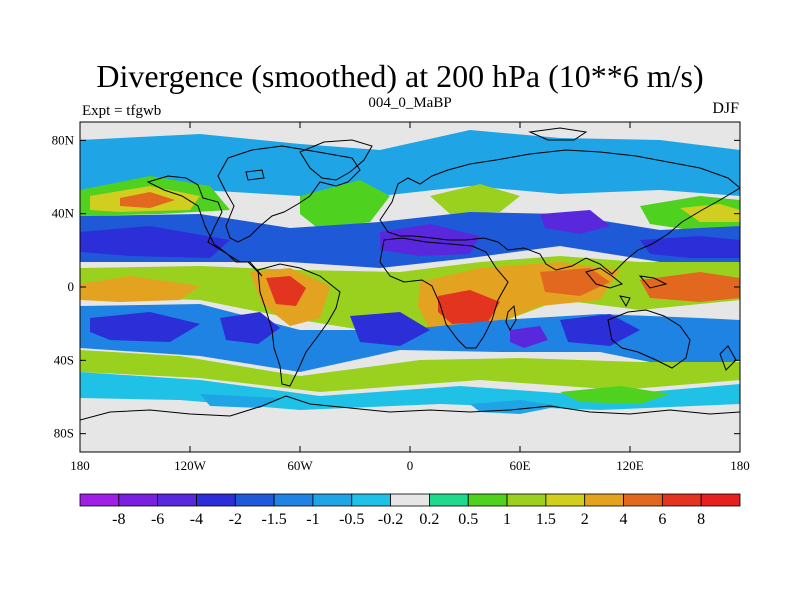  I want to click on colorbar-label: -6, so click(157, 519).